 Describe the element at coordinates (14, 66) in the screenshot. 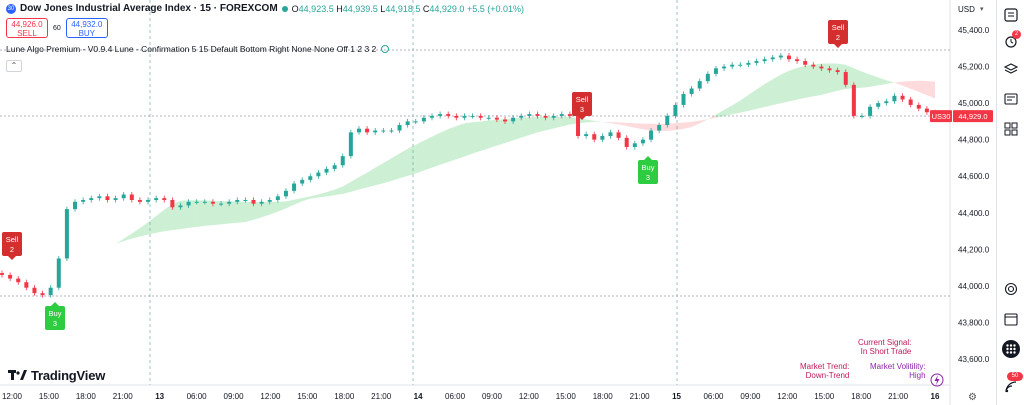

I see `collapse-legend-button: ⌃` at that location.